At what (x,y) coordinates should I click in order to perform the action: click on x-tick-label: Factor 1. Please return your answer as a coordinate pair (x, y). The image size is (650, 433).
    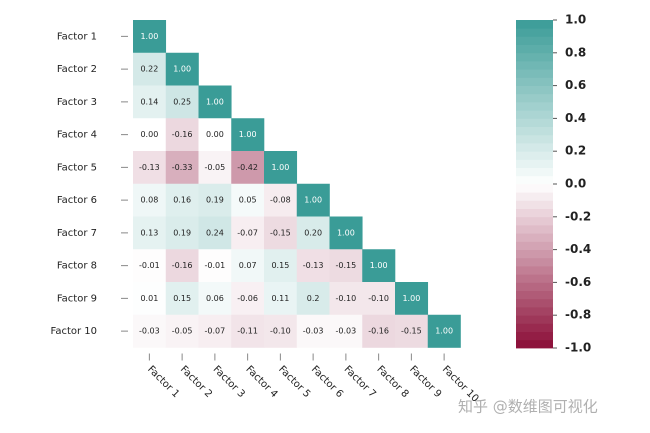
    Looking at the image, I should click on (163, 382).